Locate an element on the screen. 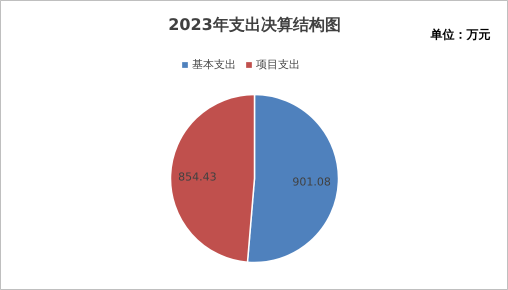 Image resolution: width=508 pixels, height=290 pixels. chart-title: 2023年支出决算结构图 is located at coordinates (254, 24).